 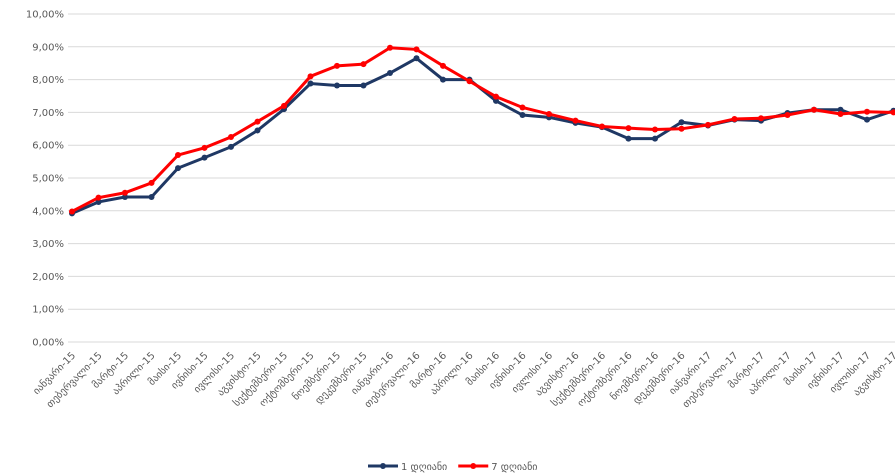 I want to click on y-tick-label: 5,00%, so click(x=48, y=179).